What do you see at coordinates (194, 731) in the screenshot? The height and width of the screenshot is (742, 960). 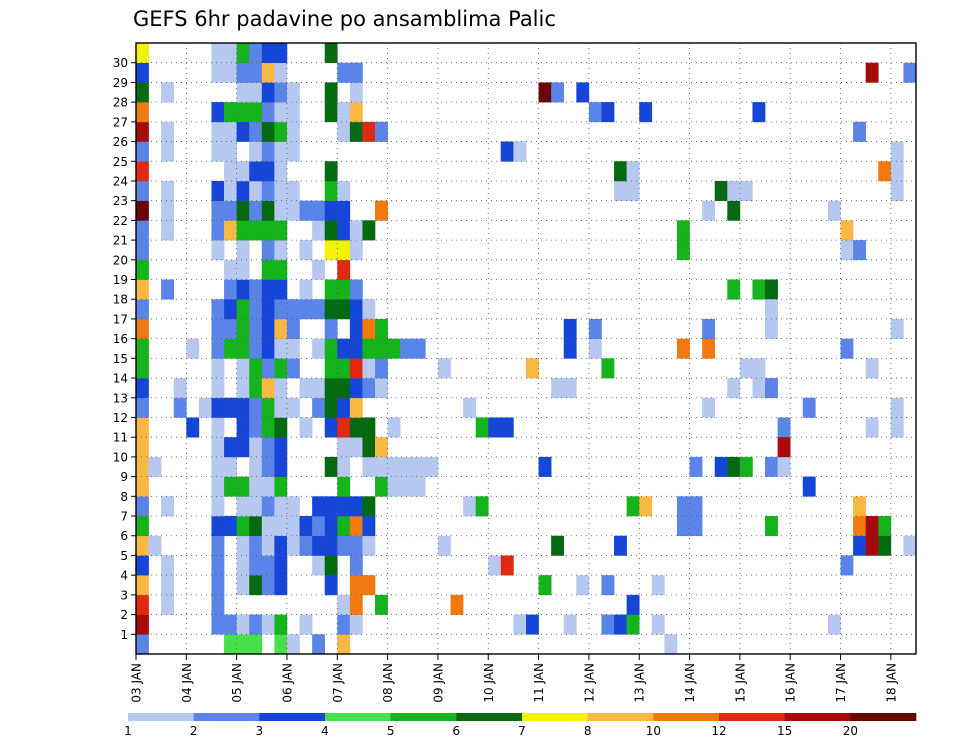 I see `colorbar-label: 2` at bounding box center [194, 731].